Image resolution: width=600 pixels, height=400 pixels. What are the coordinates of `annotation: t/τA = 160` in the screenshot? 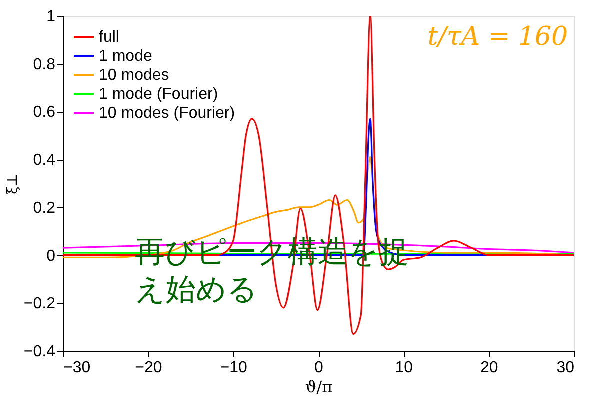 It's located at (498, 37).